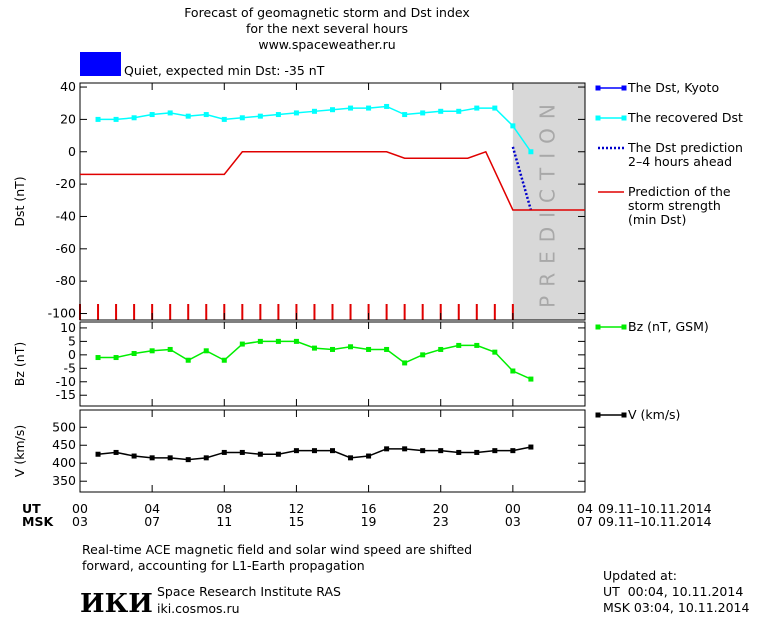 This screenshot has height=620, width=760. I want to click on y-tick-label: -15, so click(66, 394).